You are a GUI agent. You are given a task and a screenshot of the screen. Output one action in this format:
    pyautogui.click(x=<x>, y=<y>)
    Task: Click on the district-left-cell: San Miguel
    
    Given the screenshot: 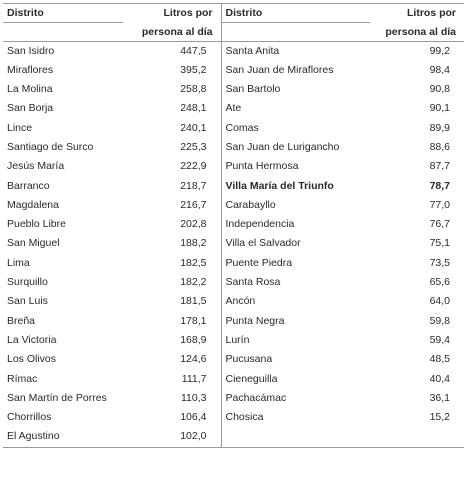 What is the action you would take?
    pyautogui.click(x=33, y=243)
    